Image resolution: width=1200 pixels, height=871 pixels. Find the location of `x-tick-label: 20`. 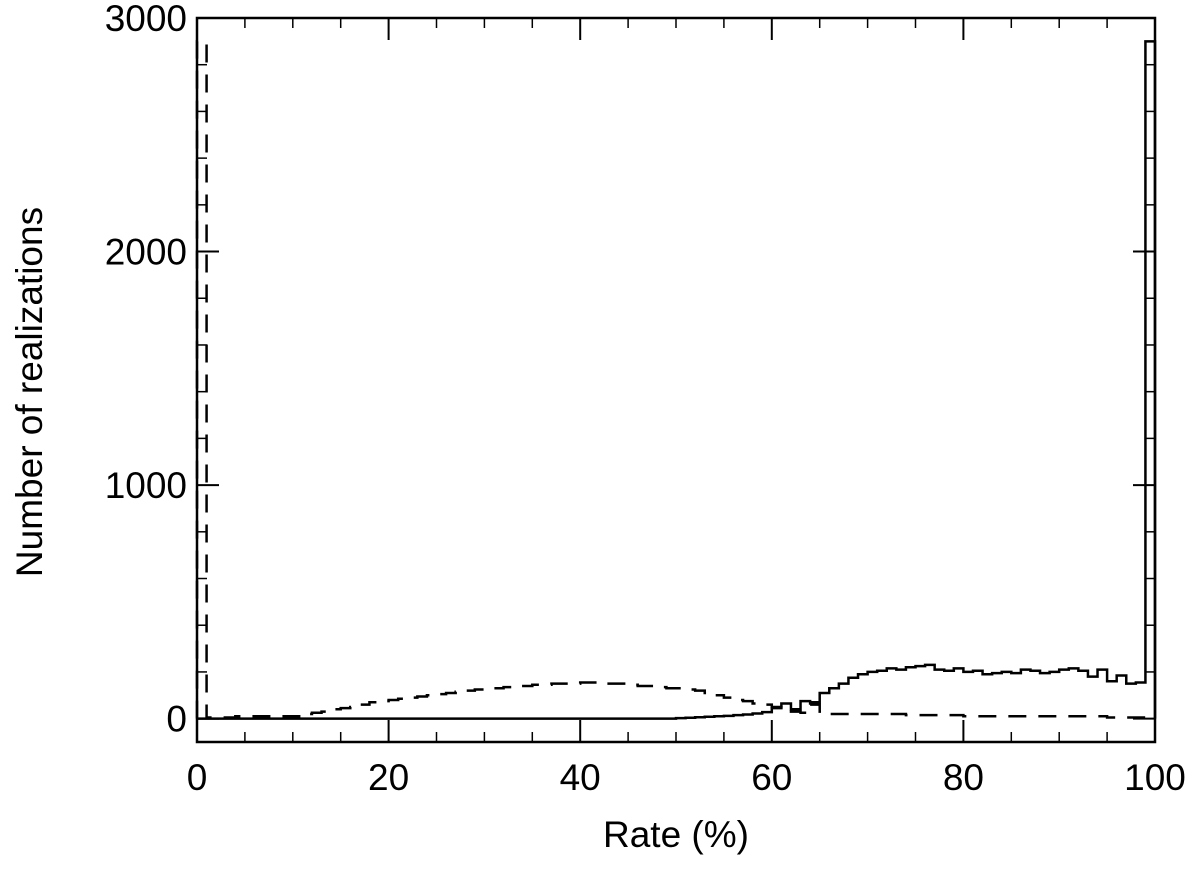

x-tick-label: 20 is located at coordinates (388, 777).